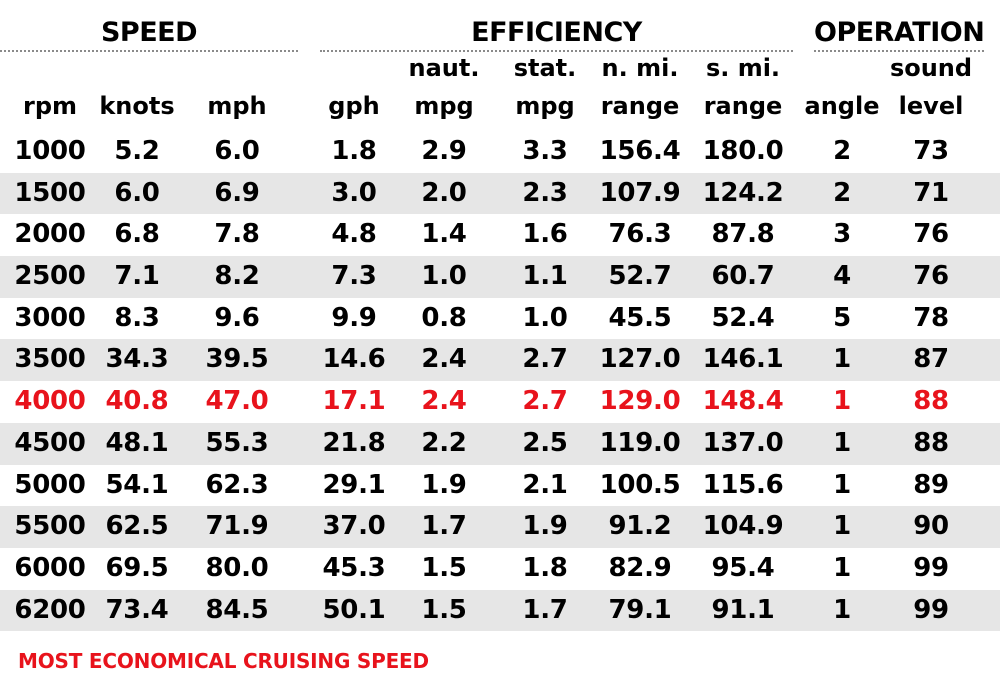 This screenshot has height=686, width=1000. Describe the element at coordinates (931, 526) in the screenshot. I see `cell-sound-level: 90` at that location.